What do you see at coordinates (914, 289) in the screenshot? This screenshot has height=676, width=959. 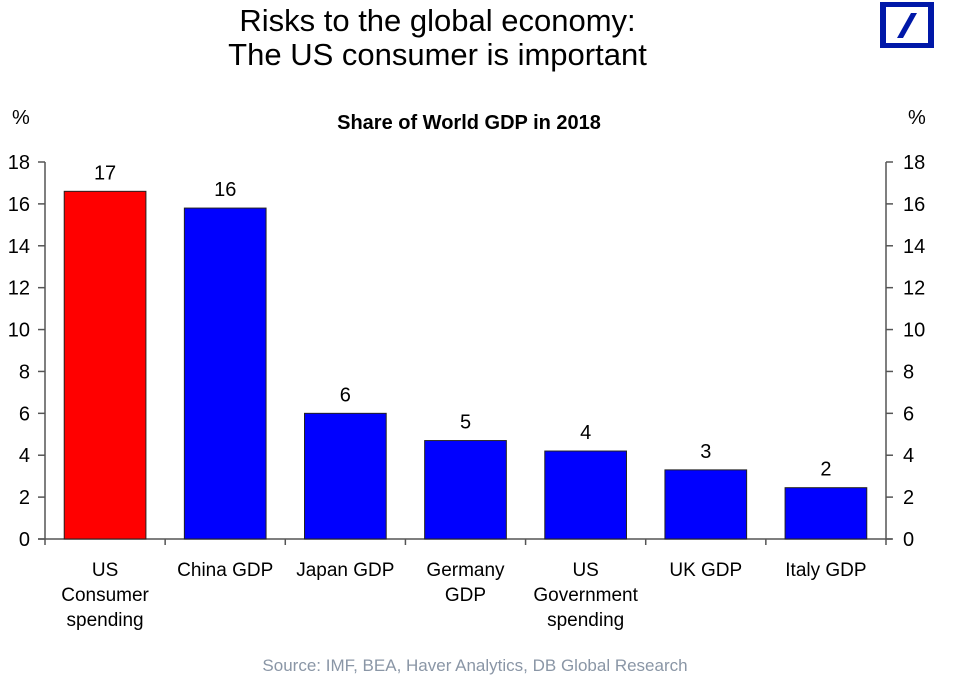 I see `right-y-tick-label: 12` at bounding box center [914, 289].